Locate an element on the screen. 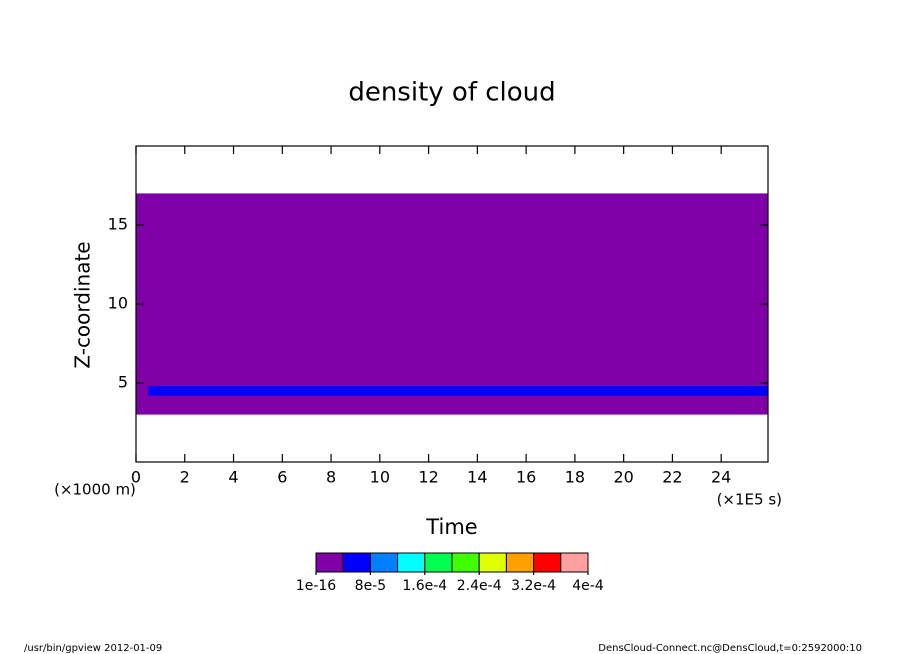 The width and height of the screenshot is (904, 654). colorbar-label: 3.2e-4 is located at coordinates (533, 586).